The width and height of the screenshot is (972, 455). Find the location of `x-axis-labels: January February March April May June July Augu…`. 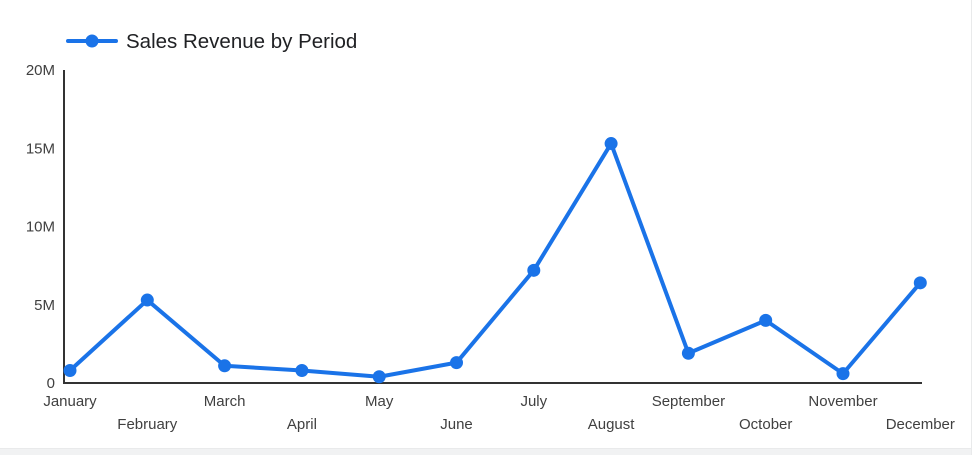

x-axis-labels: January February March April May June July Augu… is located at coordinates (499, 413).